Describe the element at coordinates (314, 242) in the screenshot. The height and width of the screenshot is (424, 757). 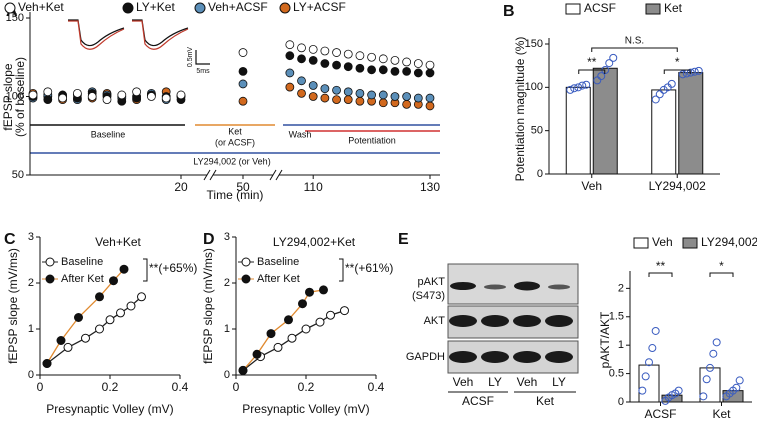
I see `chart-title: LY294,002+Ket` at that location.